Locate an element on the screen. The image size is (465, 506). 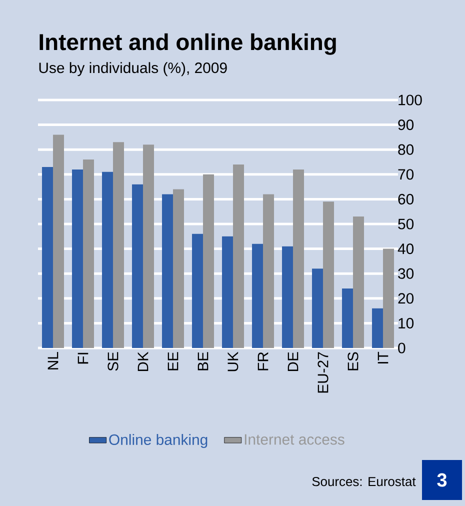
y-tick-label: 50 is located at coordinates (406, 224).